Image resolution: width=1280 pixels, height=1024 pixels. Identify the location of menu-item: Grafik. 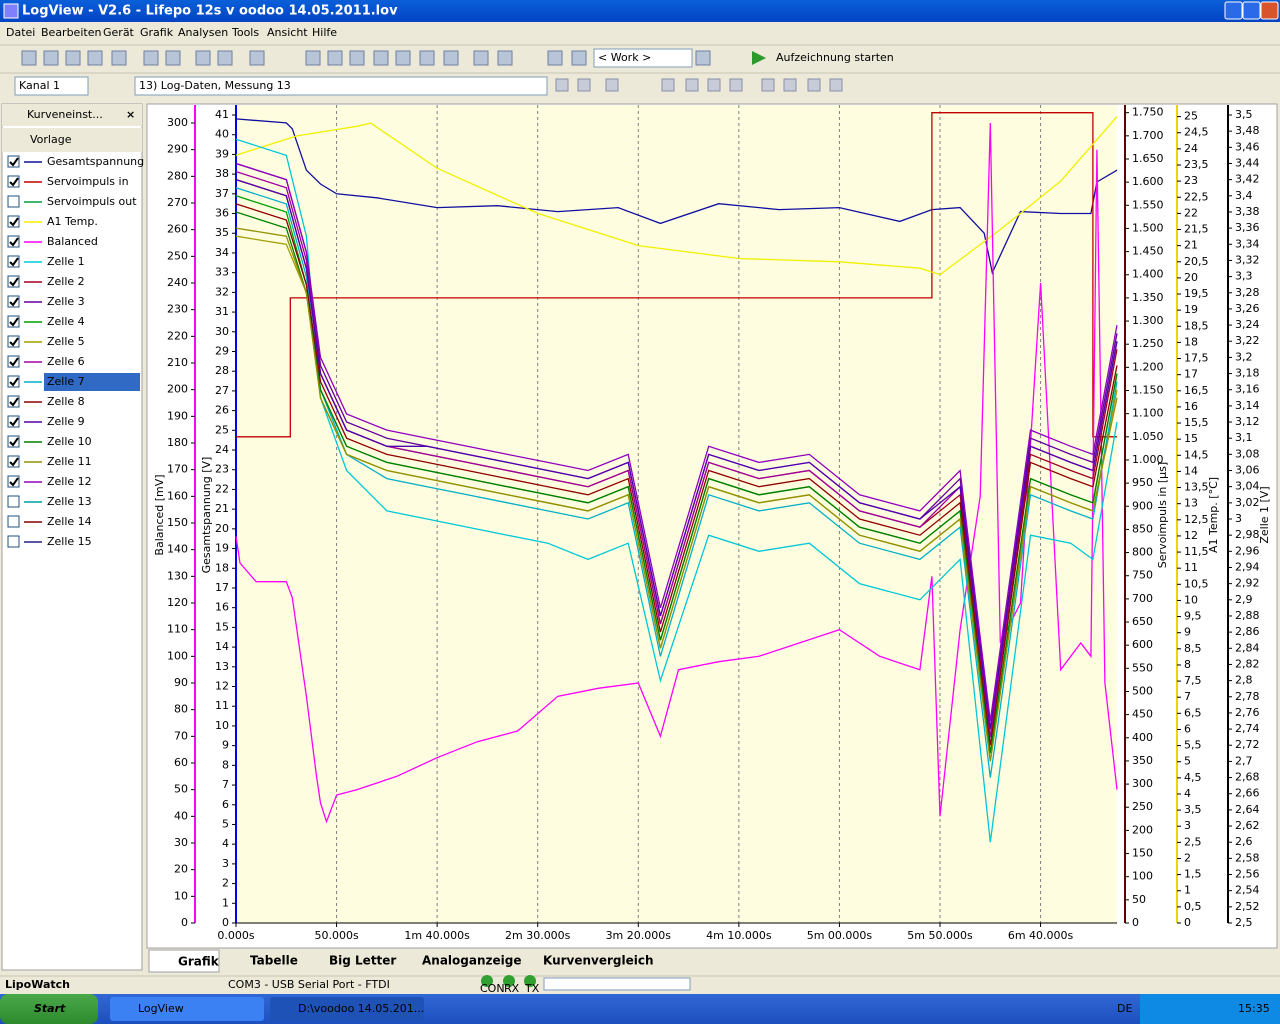
(157, 32).